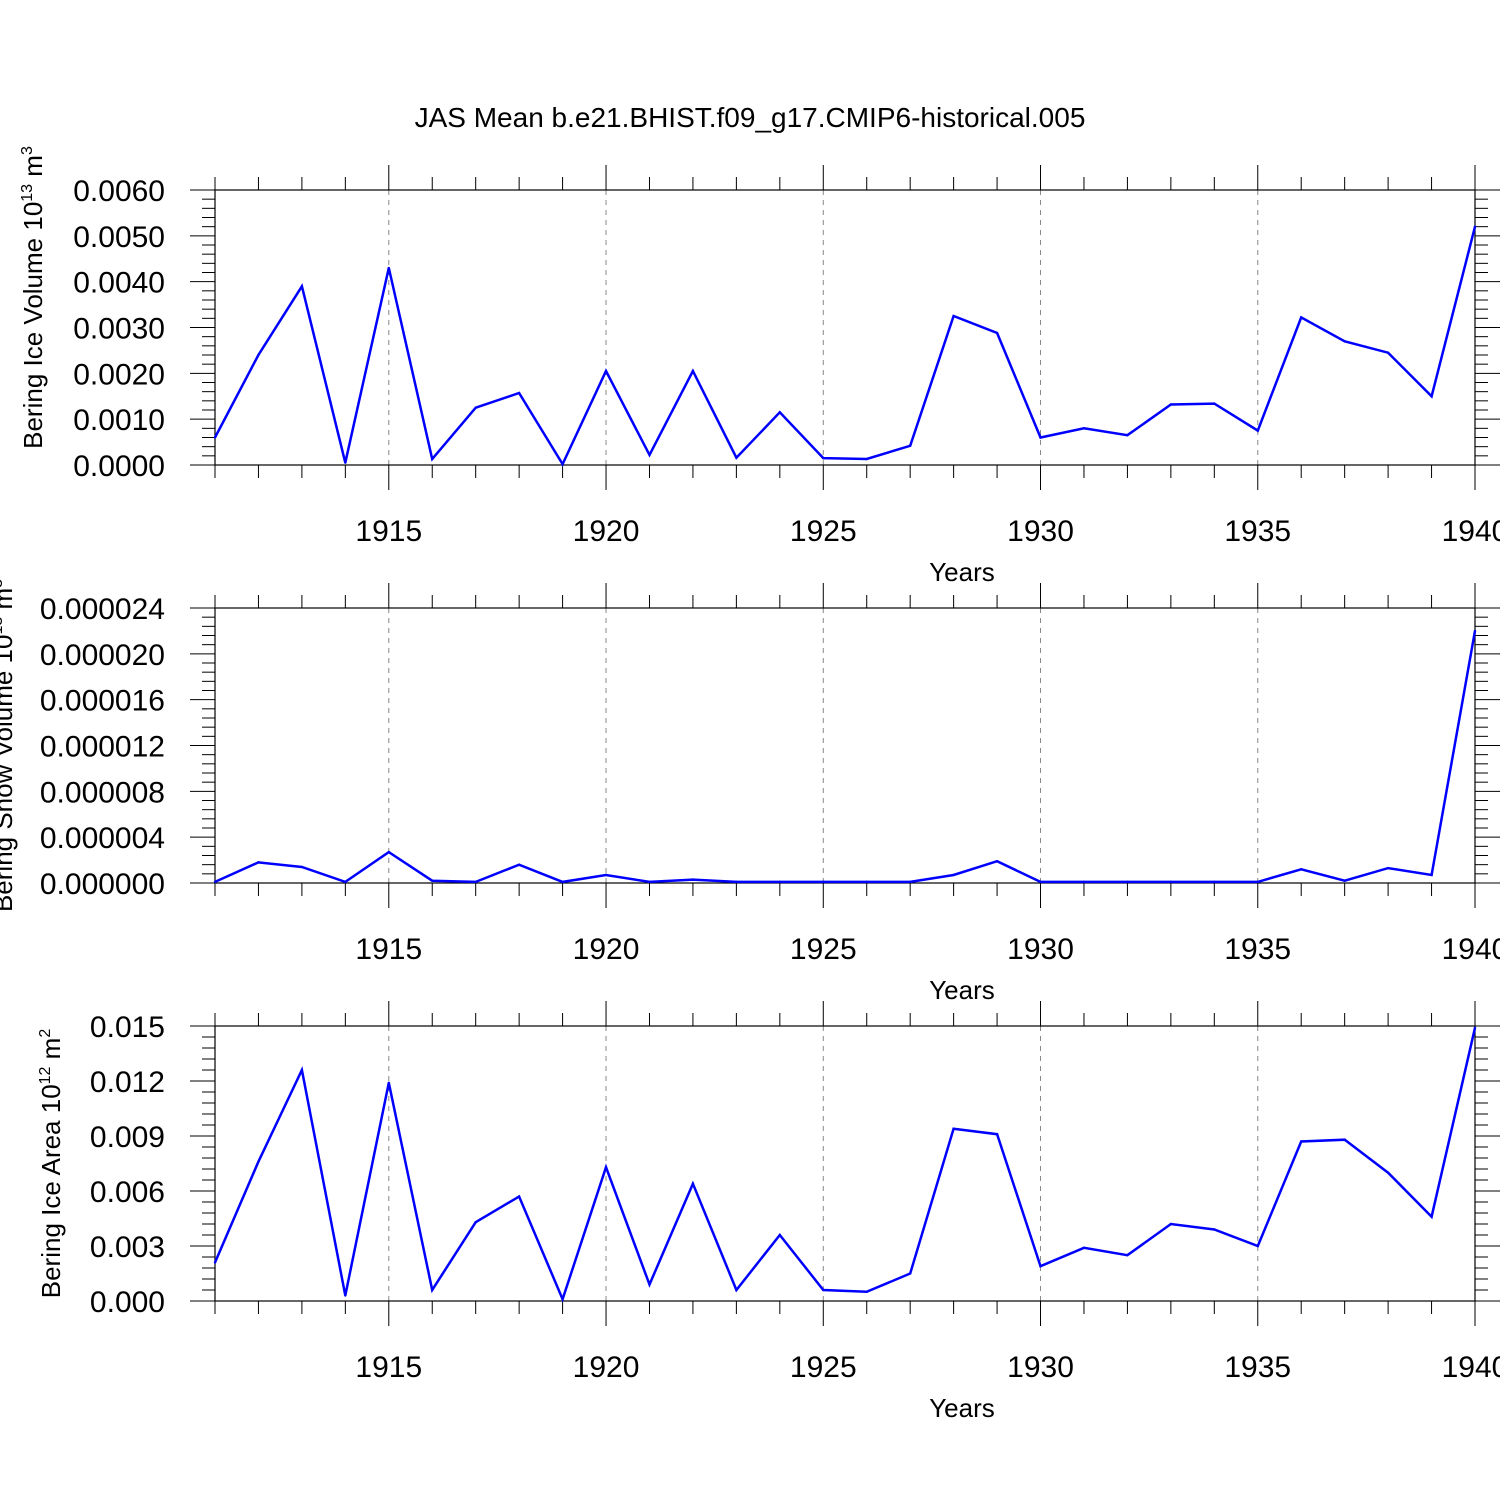 The height and width of the screenshot is (1500, 1500). I want to click on y-tick-label: 0.0050, so click(119, 237).